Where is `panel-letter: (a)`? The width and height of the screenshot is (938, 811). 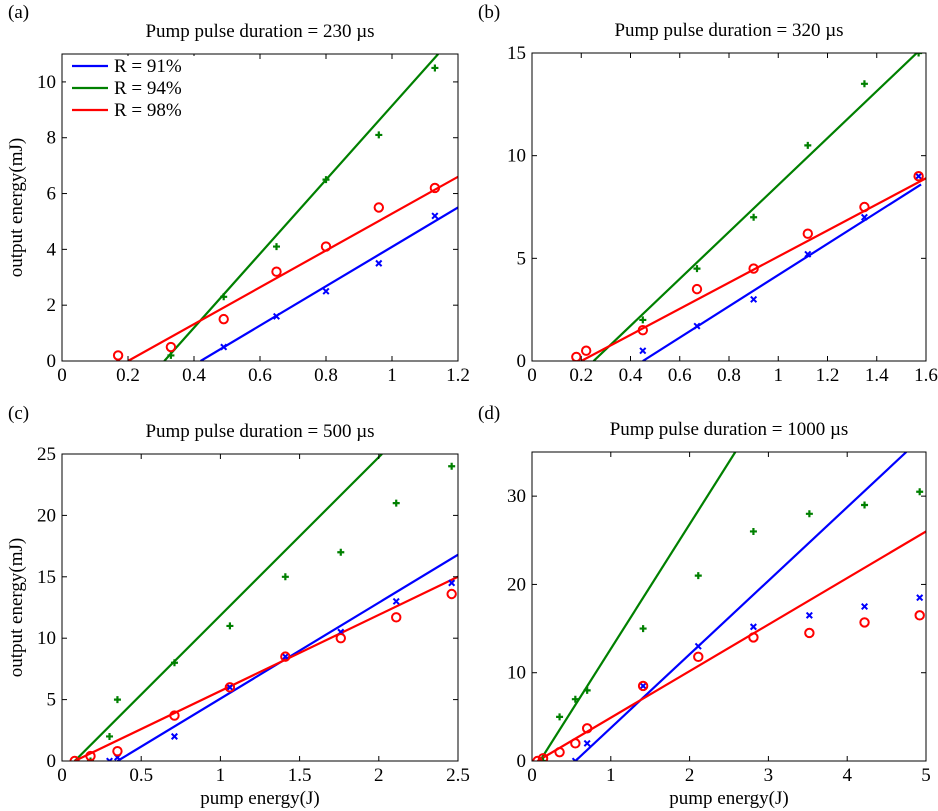 panel-letter: (a) is located at coordinates (18, 12).